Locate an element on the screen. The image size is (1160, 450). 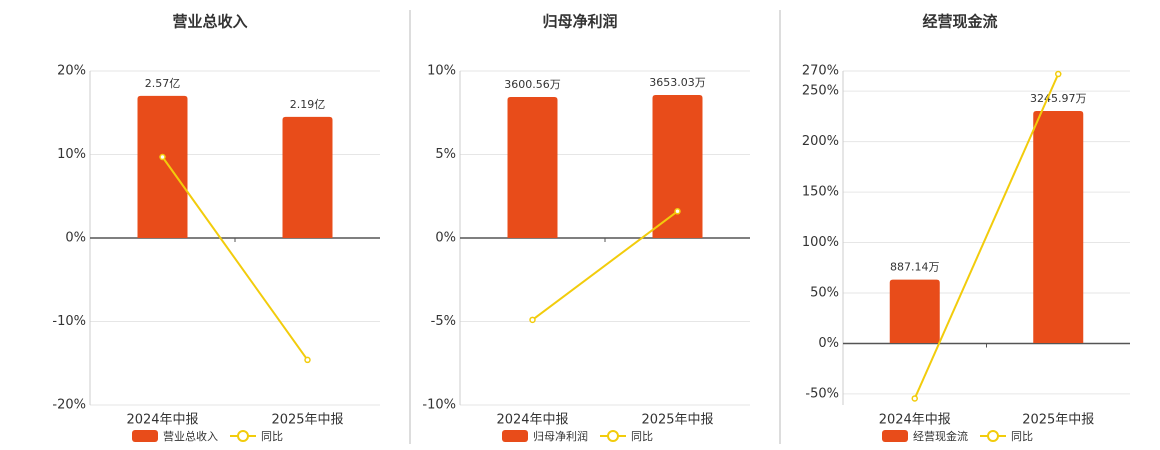
y-tick-label: -50% is located at coordinates (822, 393).